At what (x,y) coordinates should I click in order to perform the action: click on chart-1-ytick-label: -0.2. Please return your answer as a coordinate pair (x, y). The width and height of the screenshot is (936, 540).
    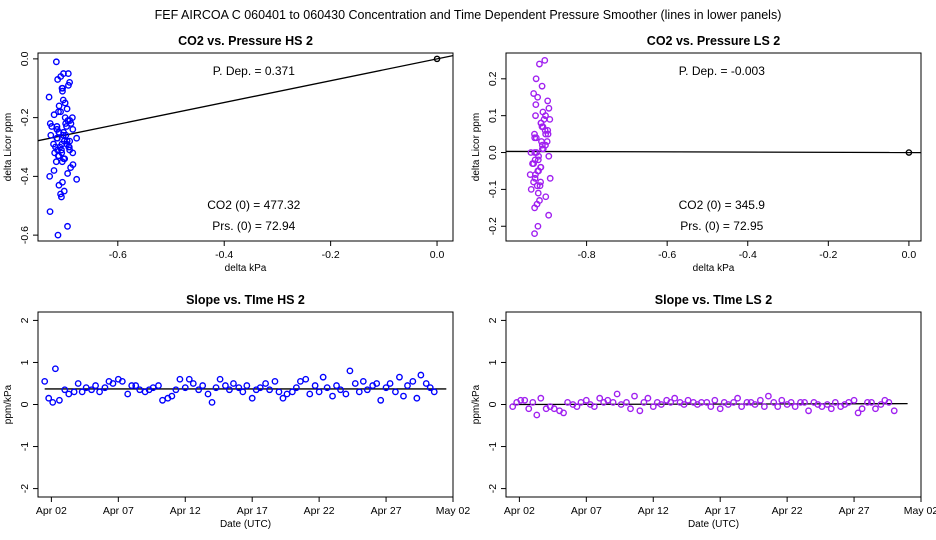
    Looking at the image, I should click on (493, 226).